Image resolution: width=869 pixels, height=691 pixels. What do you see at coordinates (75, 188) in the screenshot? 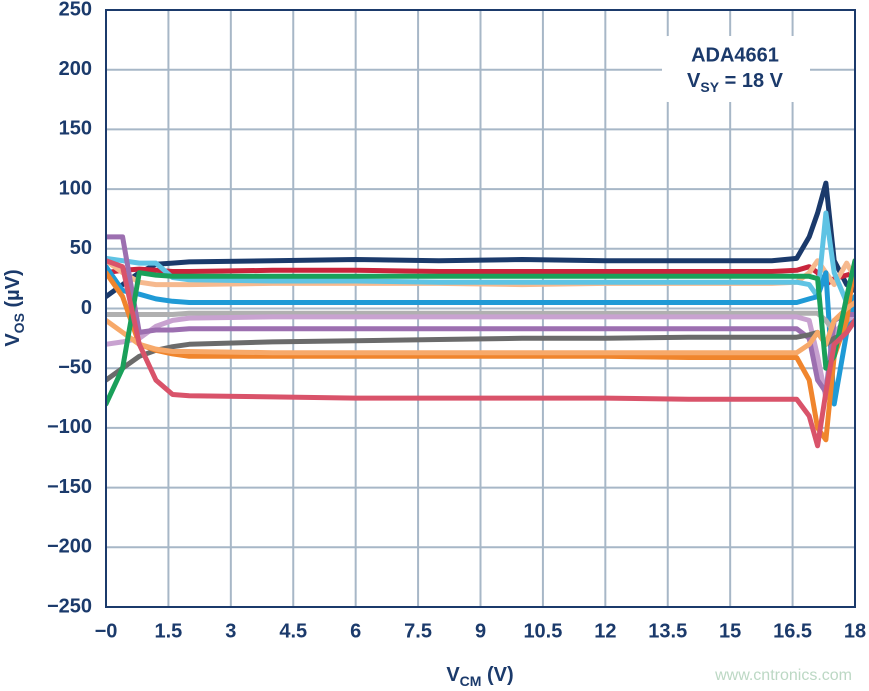
I see `y-tick-label: 100` at bounding box center [75, 188].